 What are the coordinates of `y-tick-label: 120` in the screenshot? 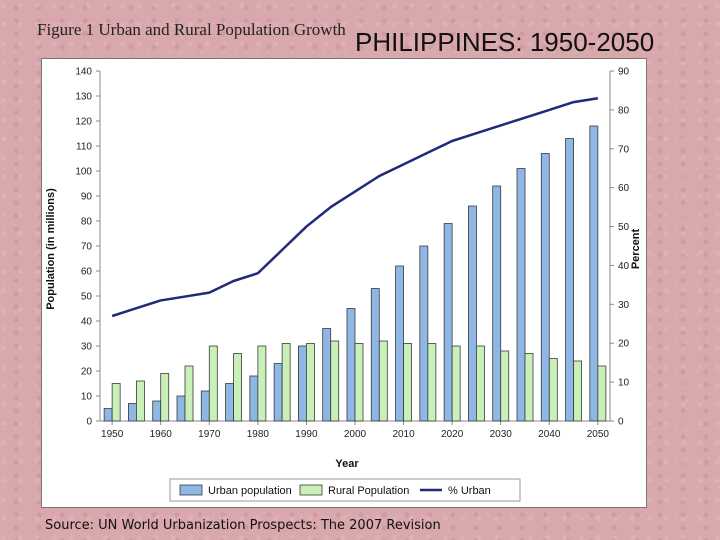 It's located at (83, 122).